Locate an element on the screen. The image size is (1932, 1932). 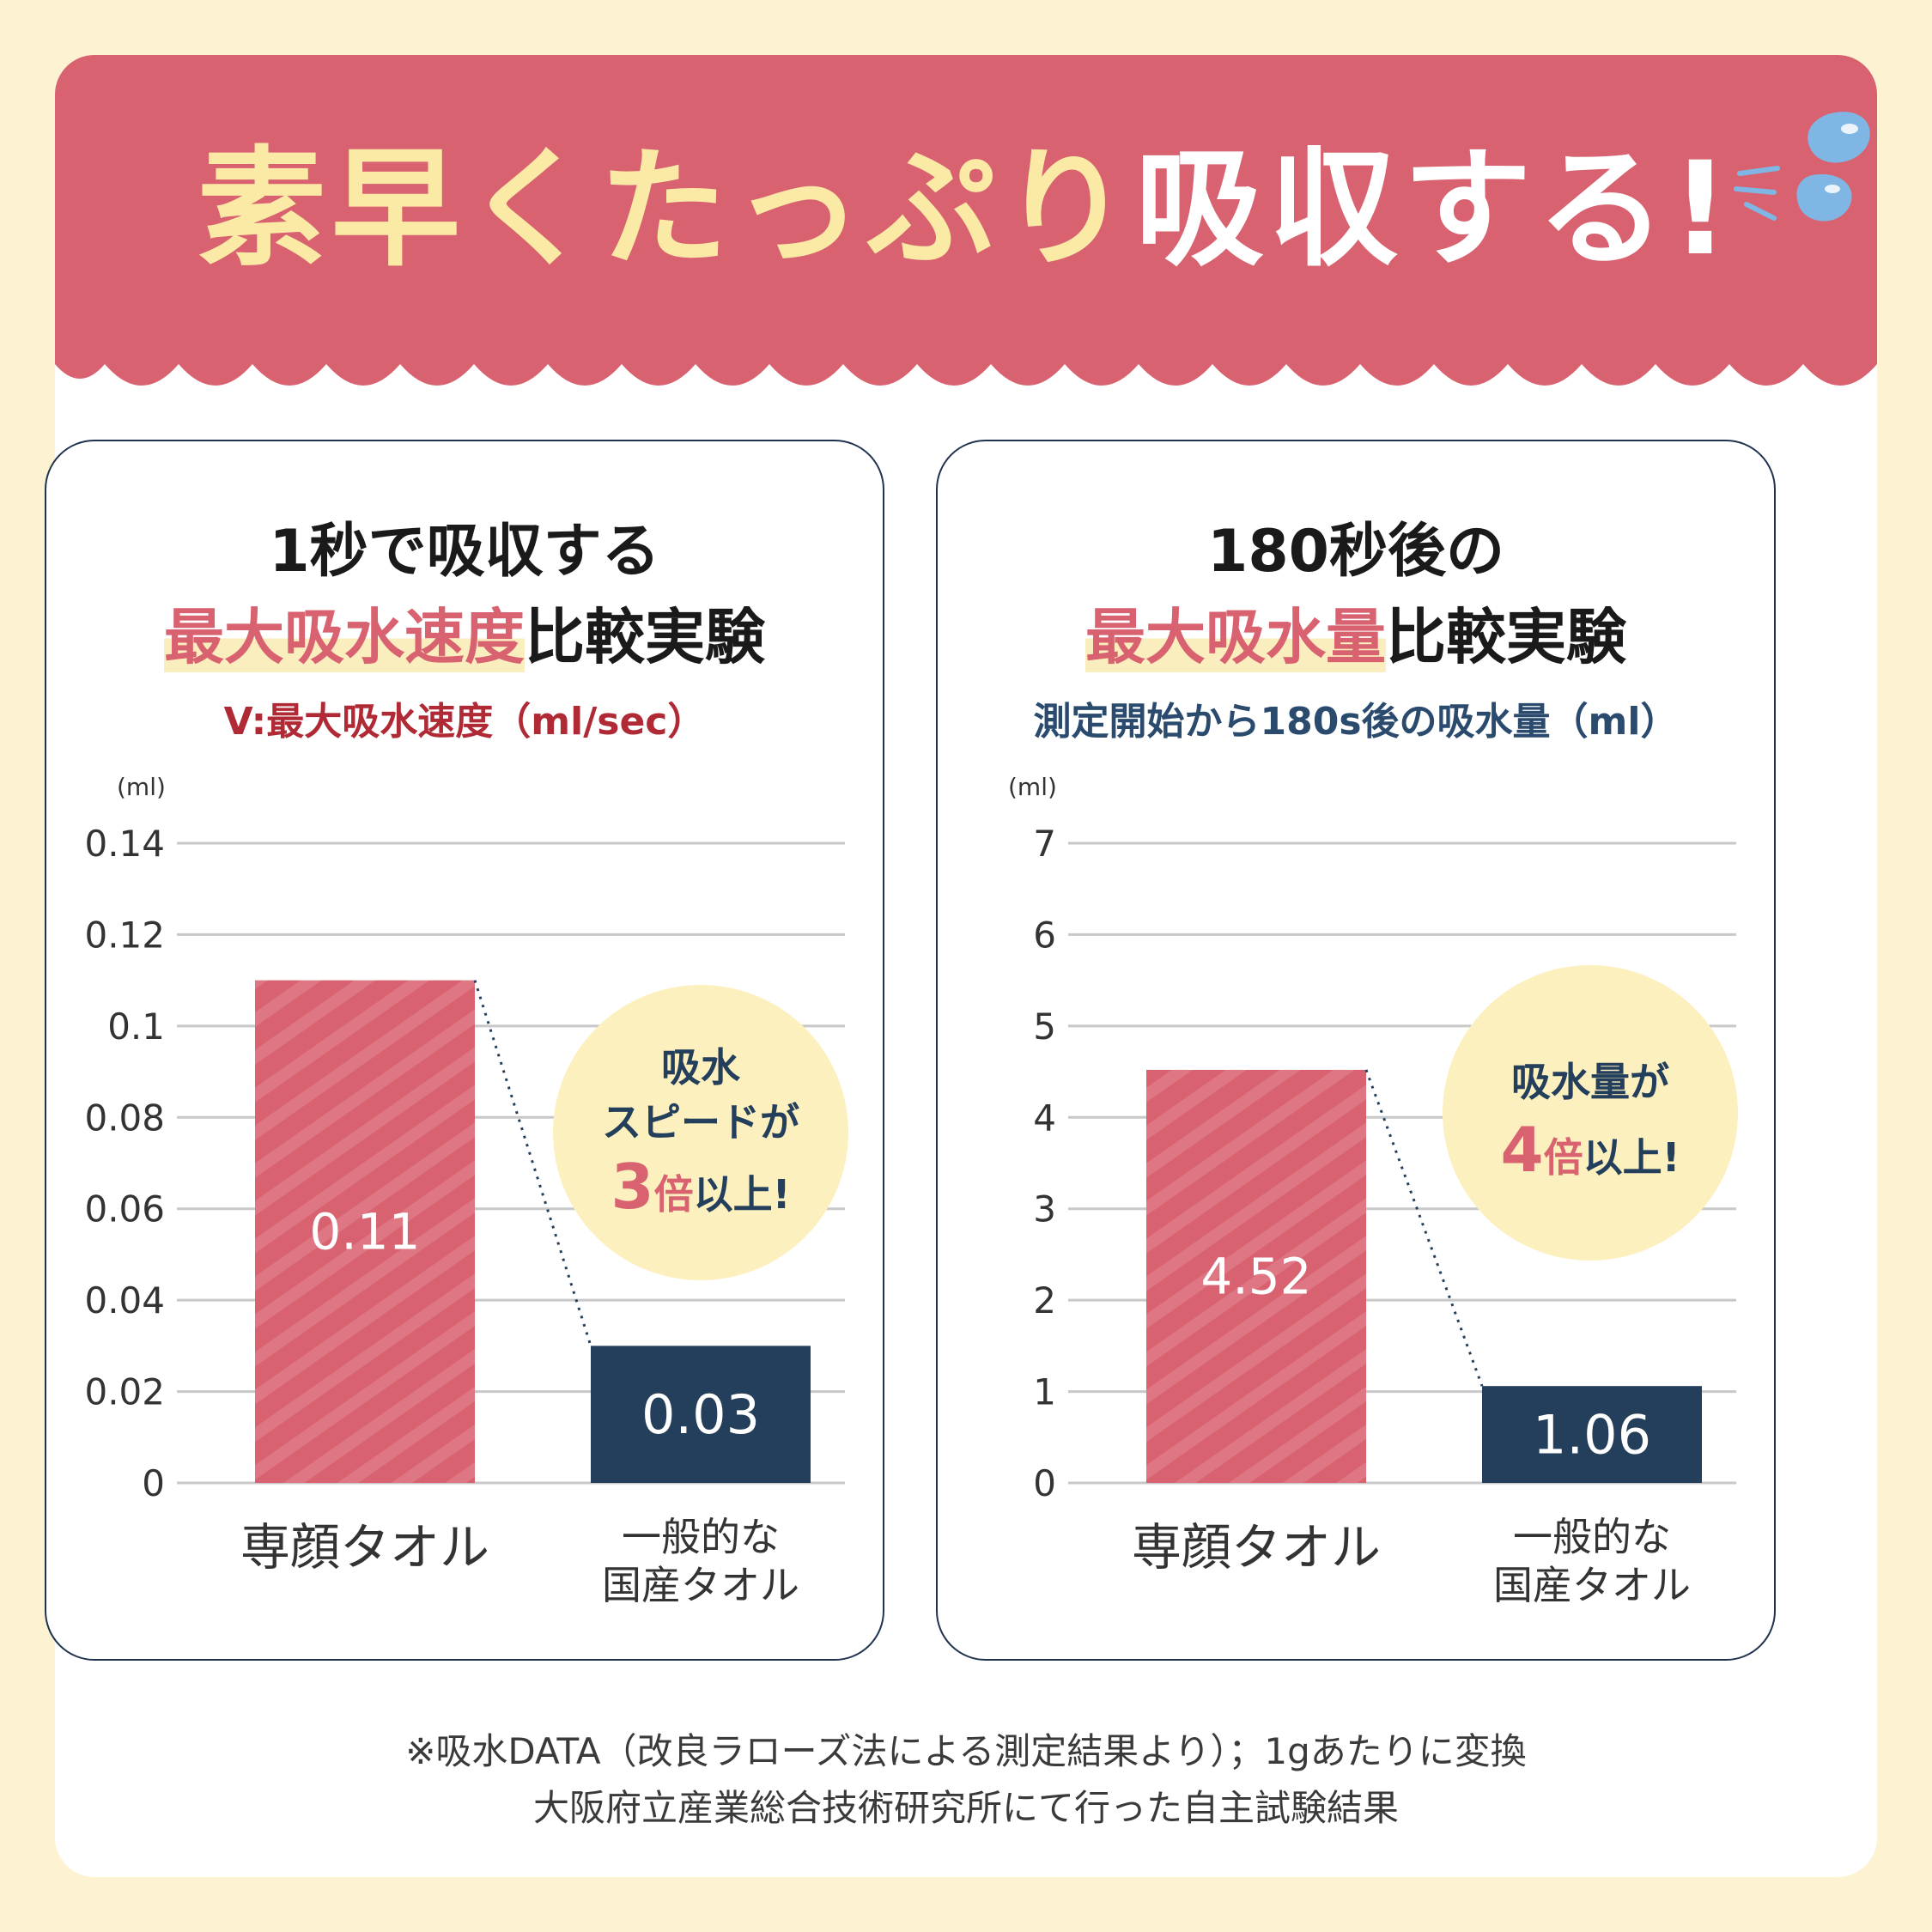
badge-emphasis: 3倍以上! is located at coordinates (700, 1187).